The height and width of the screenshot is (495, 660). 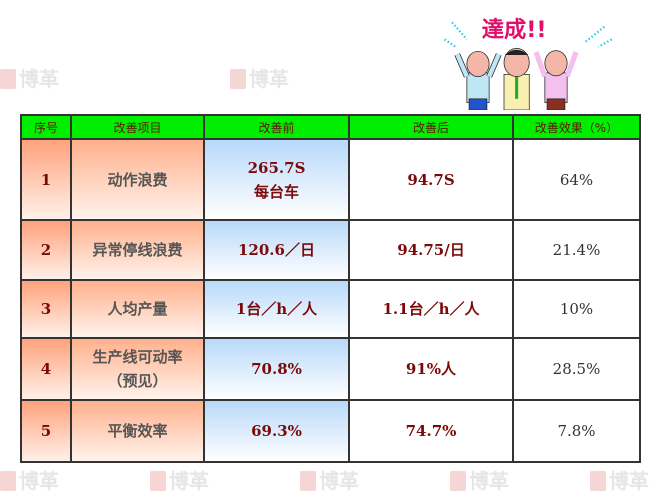 I want to click on row-item: 动作浪费, so click(x=137, y=179).